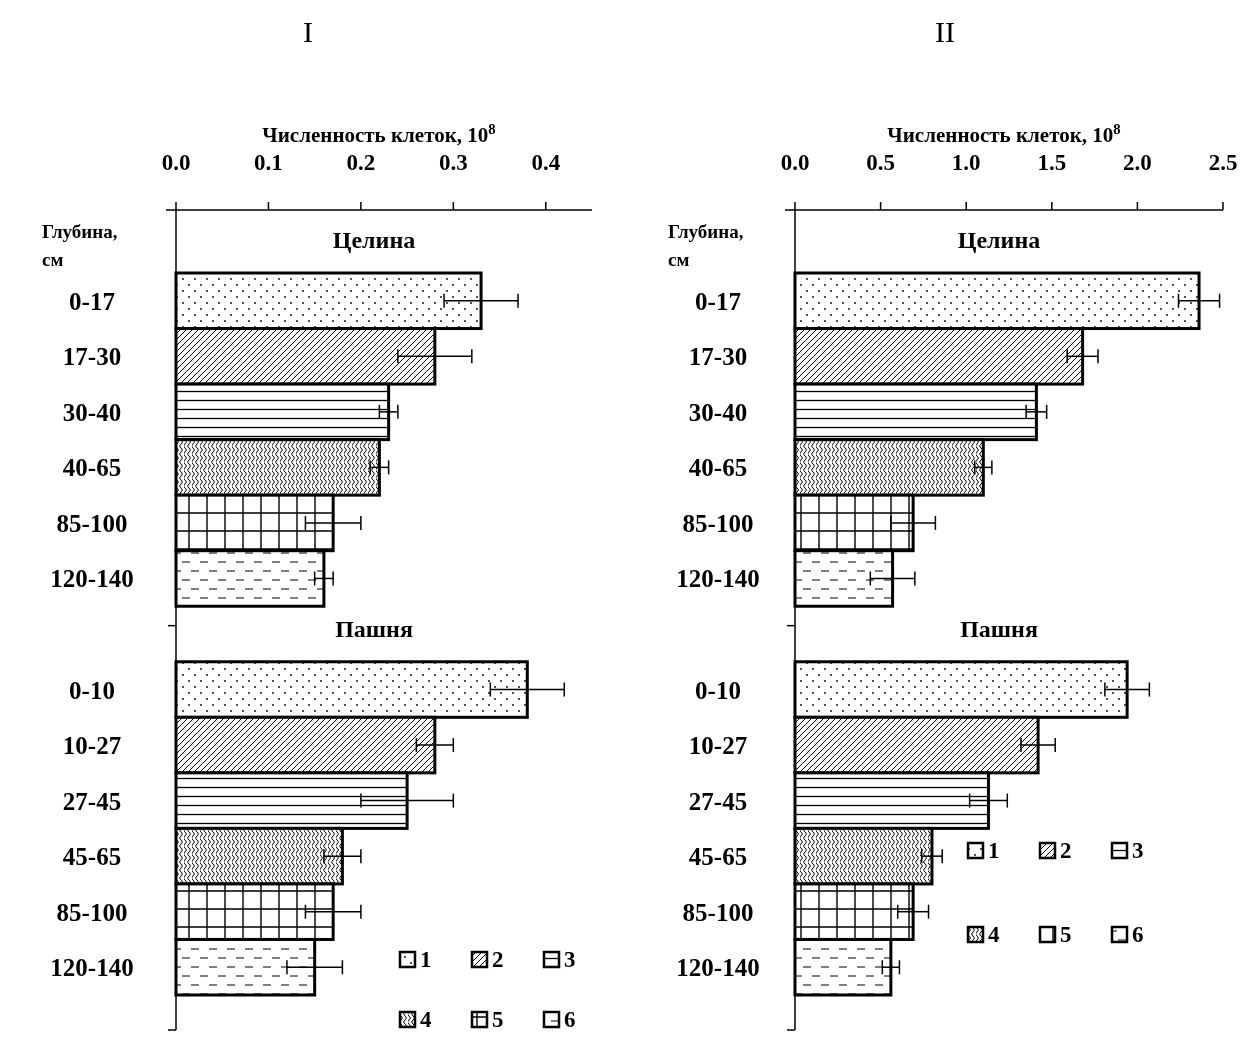 Image resolution: width=1241 pixels, height=1050 pixels. What do you see at coordinates (308, 31) in the screenshot?
I see `chart-title: I` at bounding box center [308, 31].